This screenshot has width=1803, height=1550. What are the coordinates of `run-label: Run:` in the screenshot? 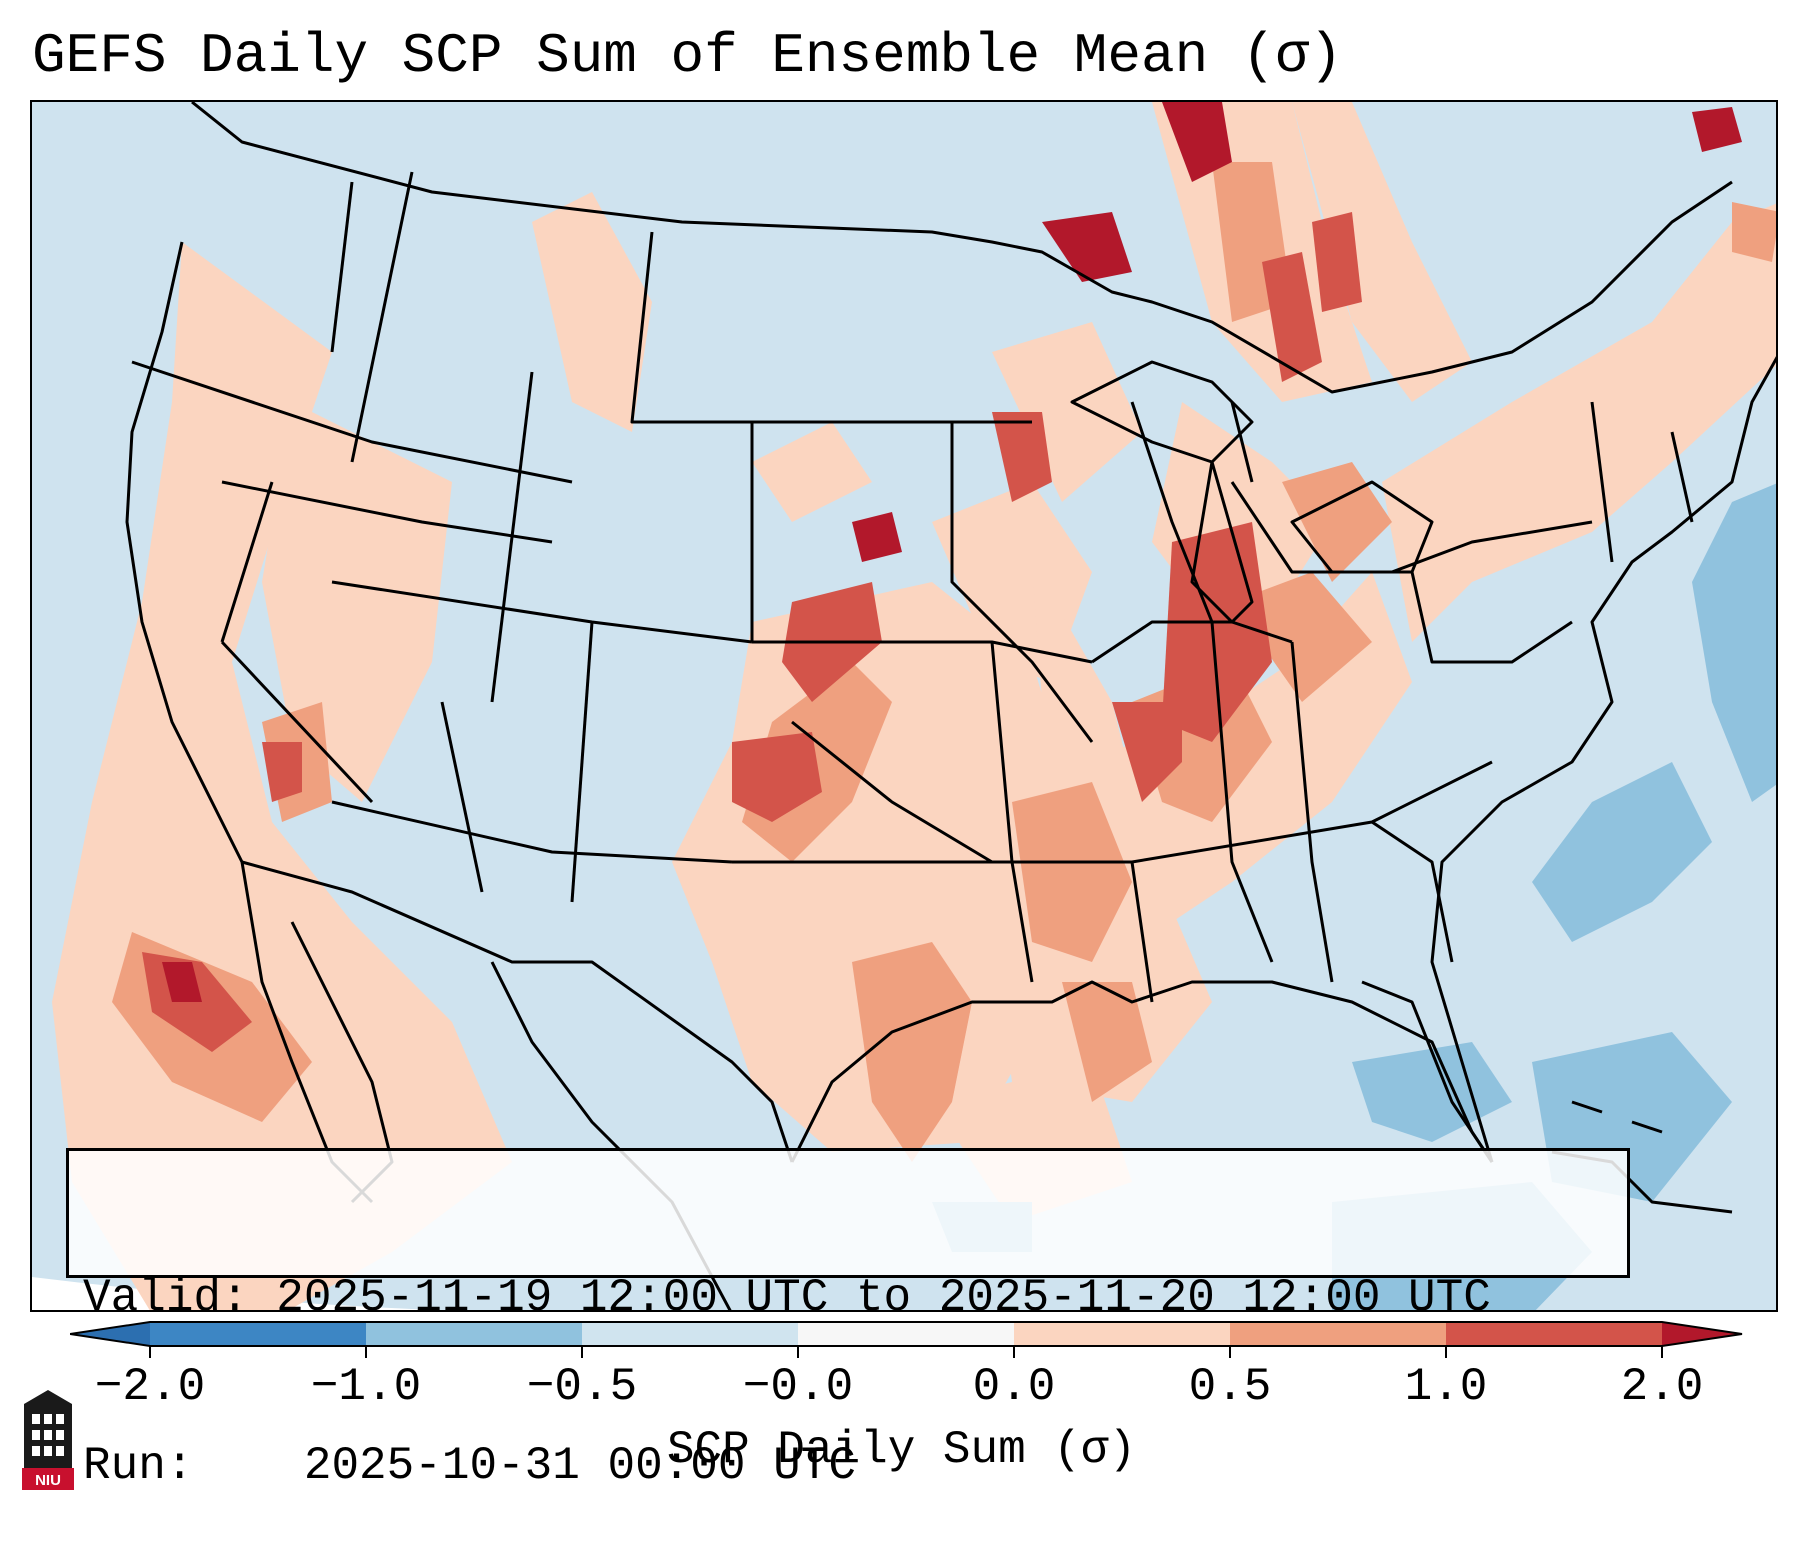 It's located at (138, 1466).